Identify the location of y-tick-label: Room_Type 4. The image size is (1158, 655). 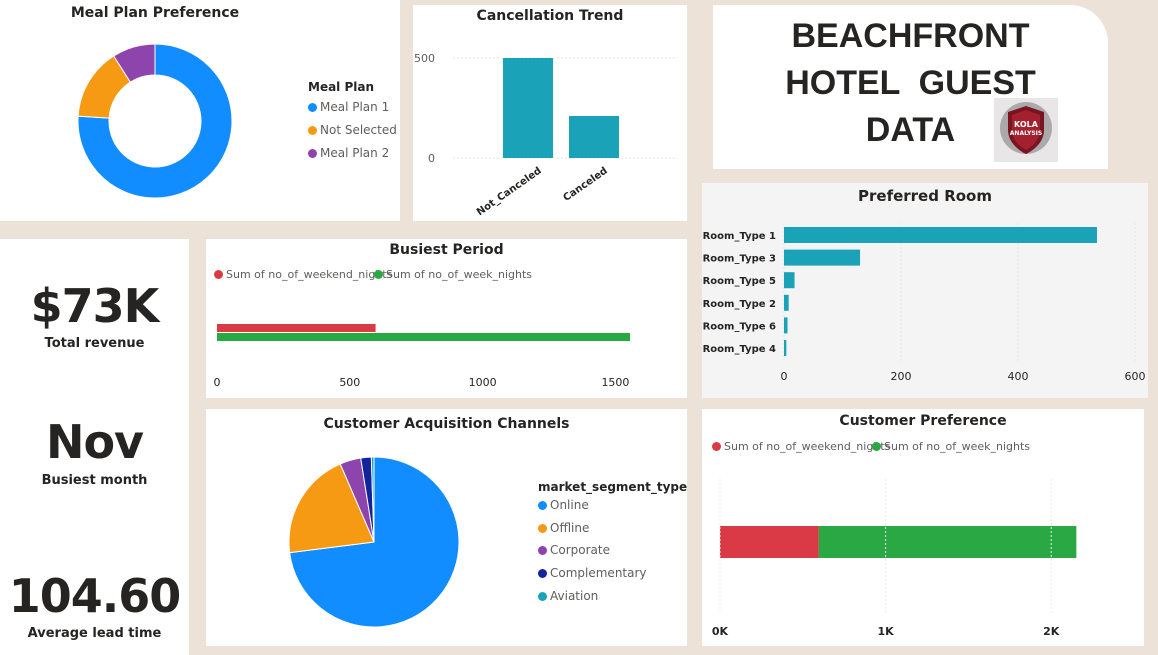
(739, 349).